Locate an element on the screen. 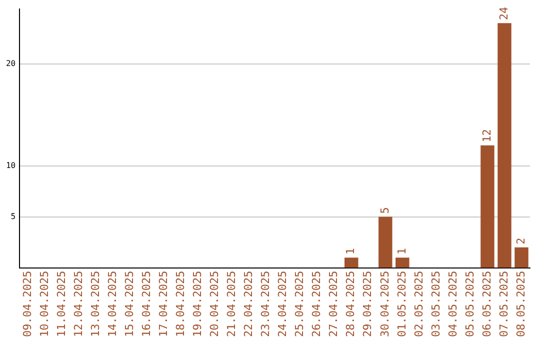 The image size is (540, 340). x-tick-label: 17.04.2025 is located at coordinates (163, 304).